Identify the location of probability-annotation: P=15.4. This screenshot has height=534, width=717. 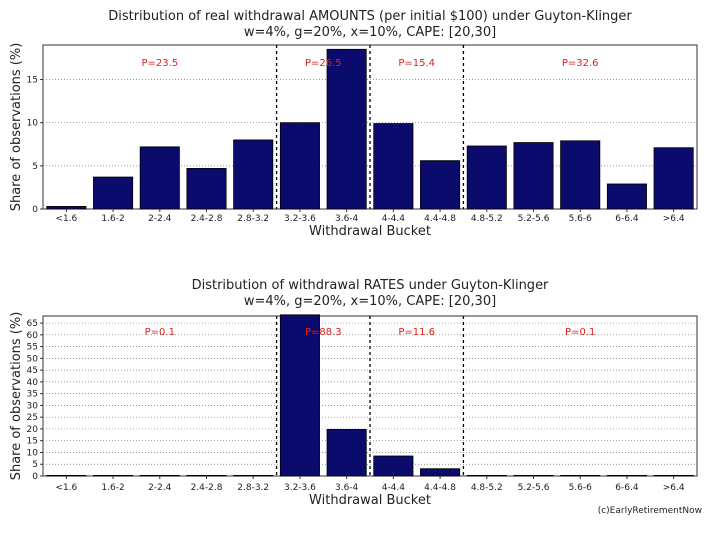
(416, 63).